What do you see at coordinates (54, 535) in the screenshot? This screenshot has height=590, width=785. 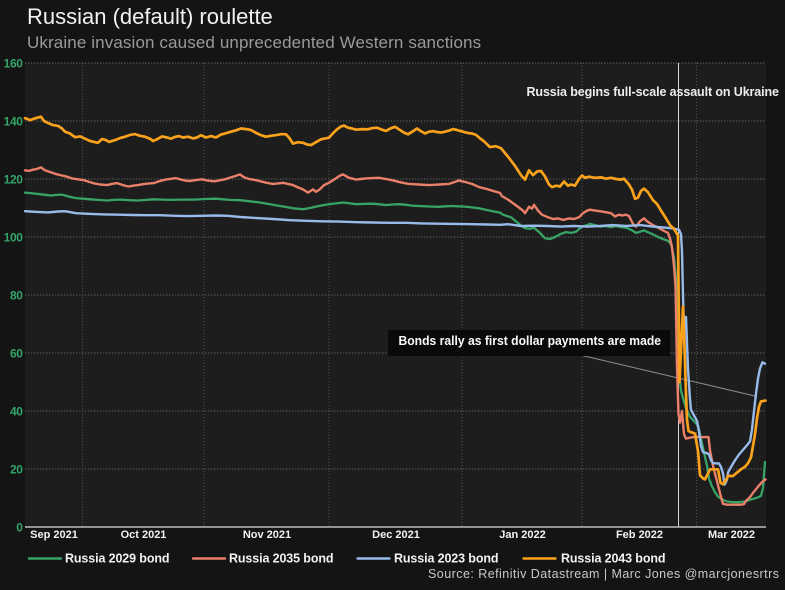 I see `svg-text: Sep 2021` at bounding box center [54, 535].